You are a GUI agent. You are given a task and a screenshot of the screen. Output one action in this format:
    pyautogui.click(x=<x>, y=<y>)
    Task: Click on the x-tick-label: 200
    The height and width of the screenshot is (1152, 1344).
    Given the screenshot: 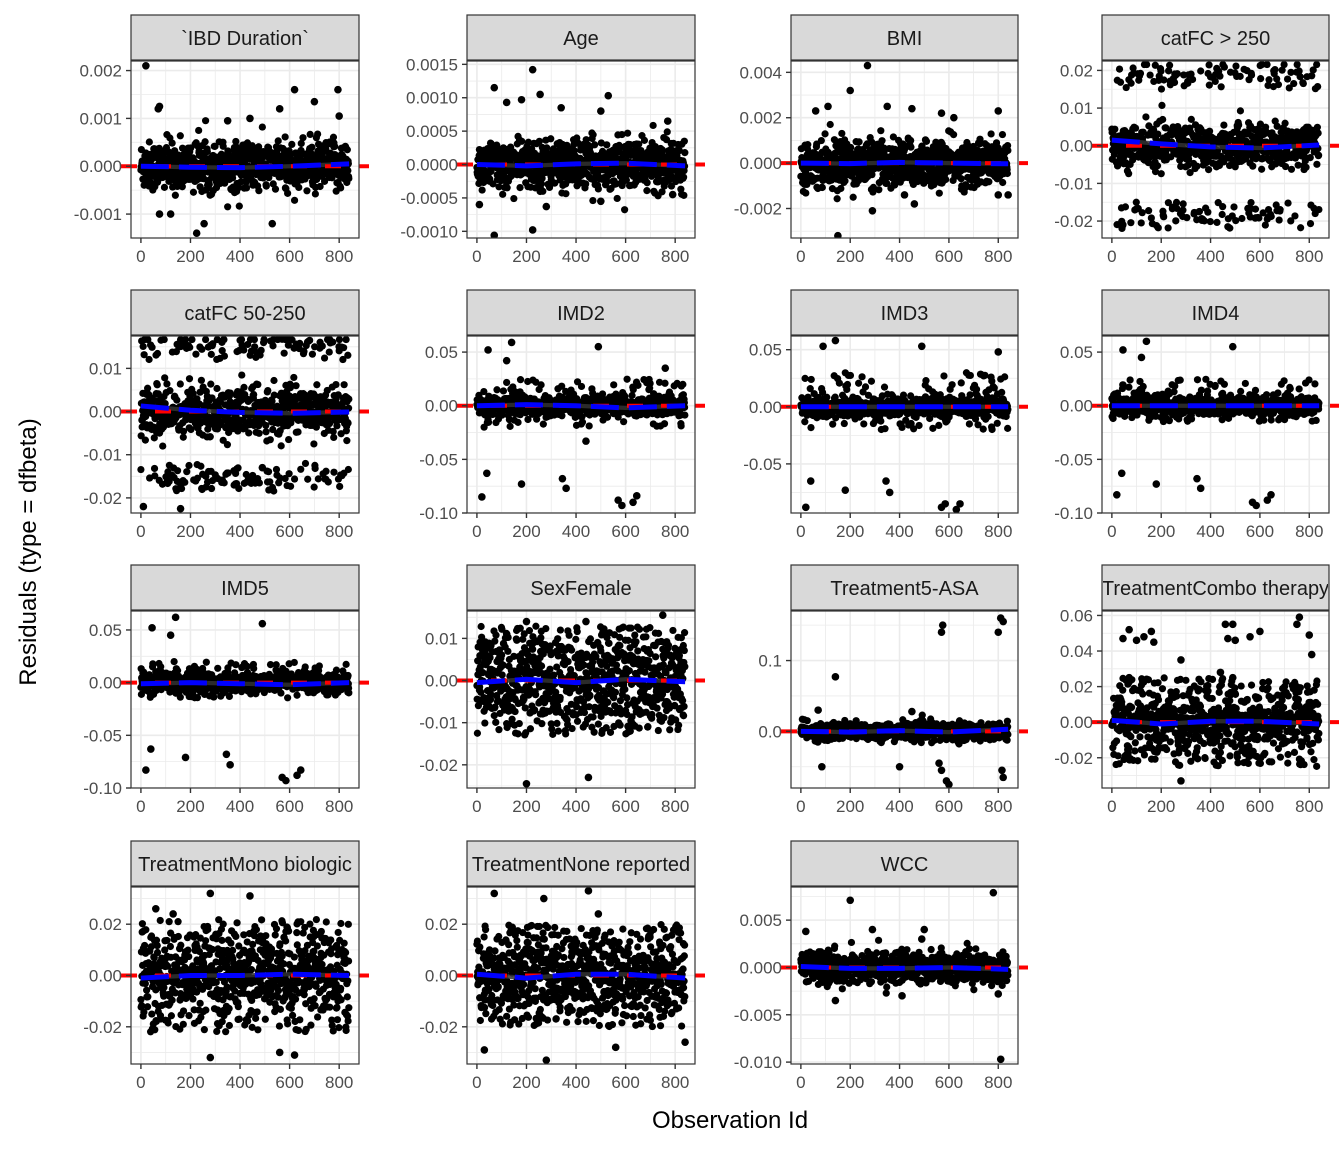 What is the action you would take?
    pyautogui.click(x=1161, y=256)
    